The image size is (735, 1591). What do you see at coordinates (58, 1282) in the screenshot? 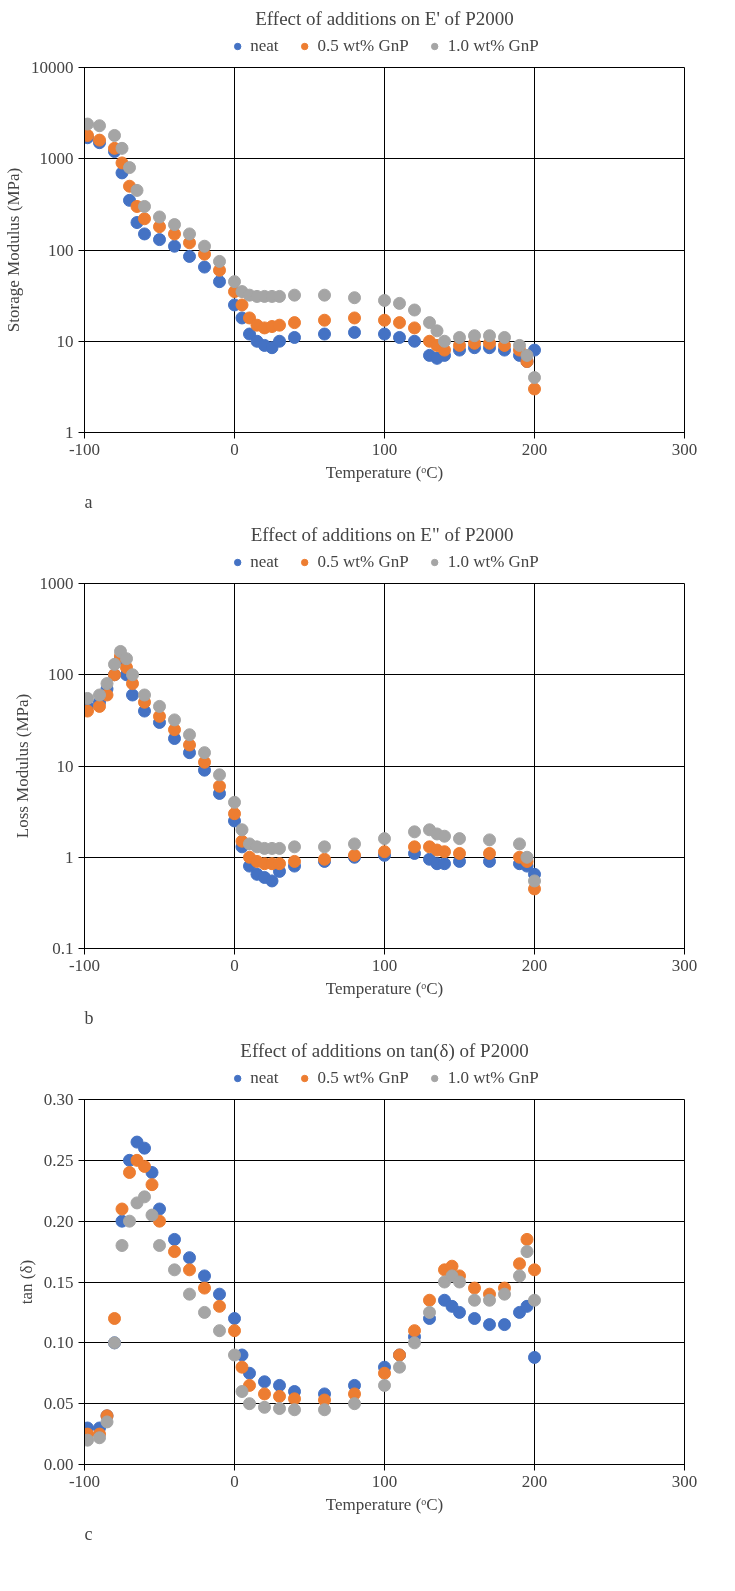
I see `y-tick-label: 0.15` at bounding box center [58, 1282].